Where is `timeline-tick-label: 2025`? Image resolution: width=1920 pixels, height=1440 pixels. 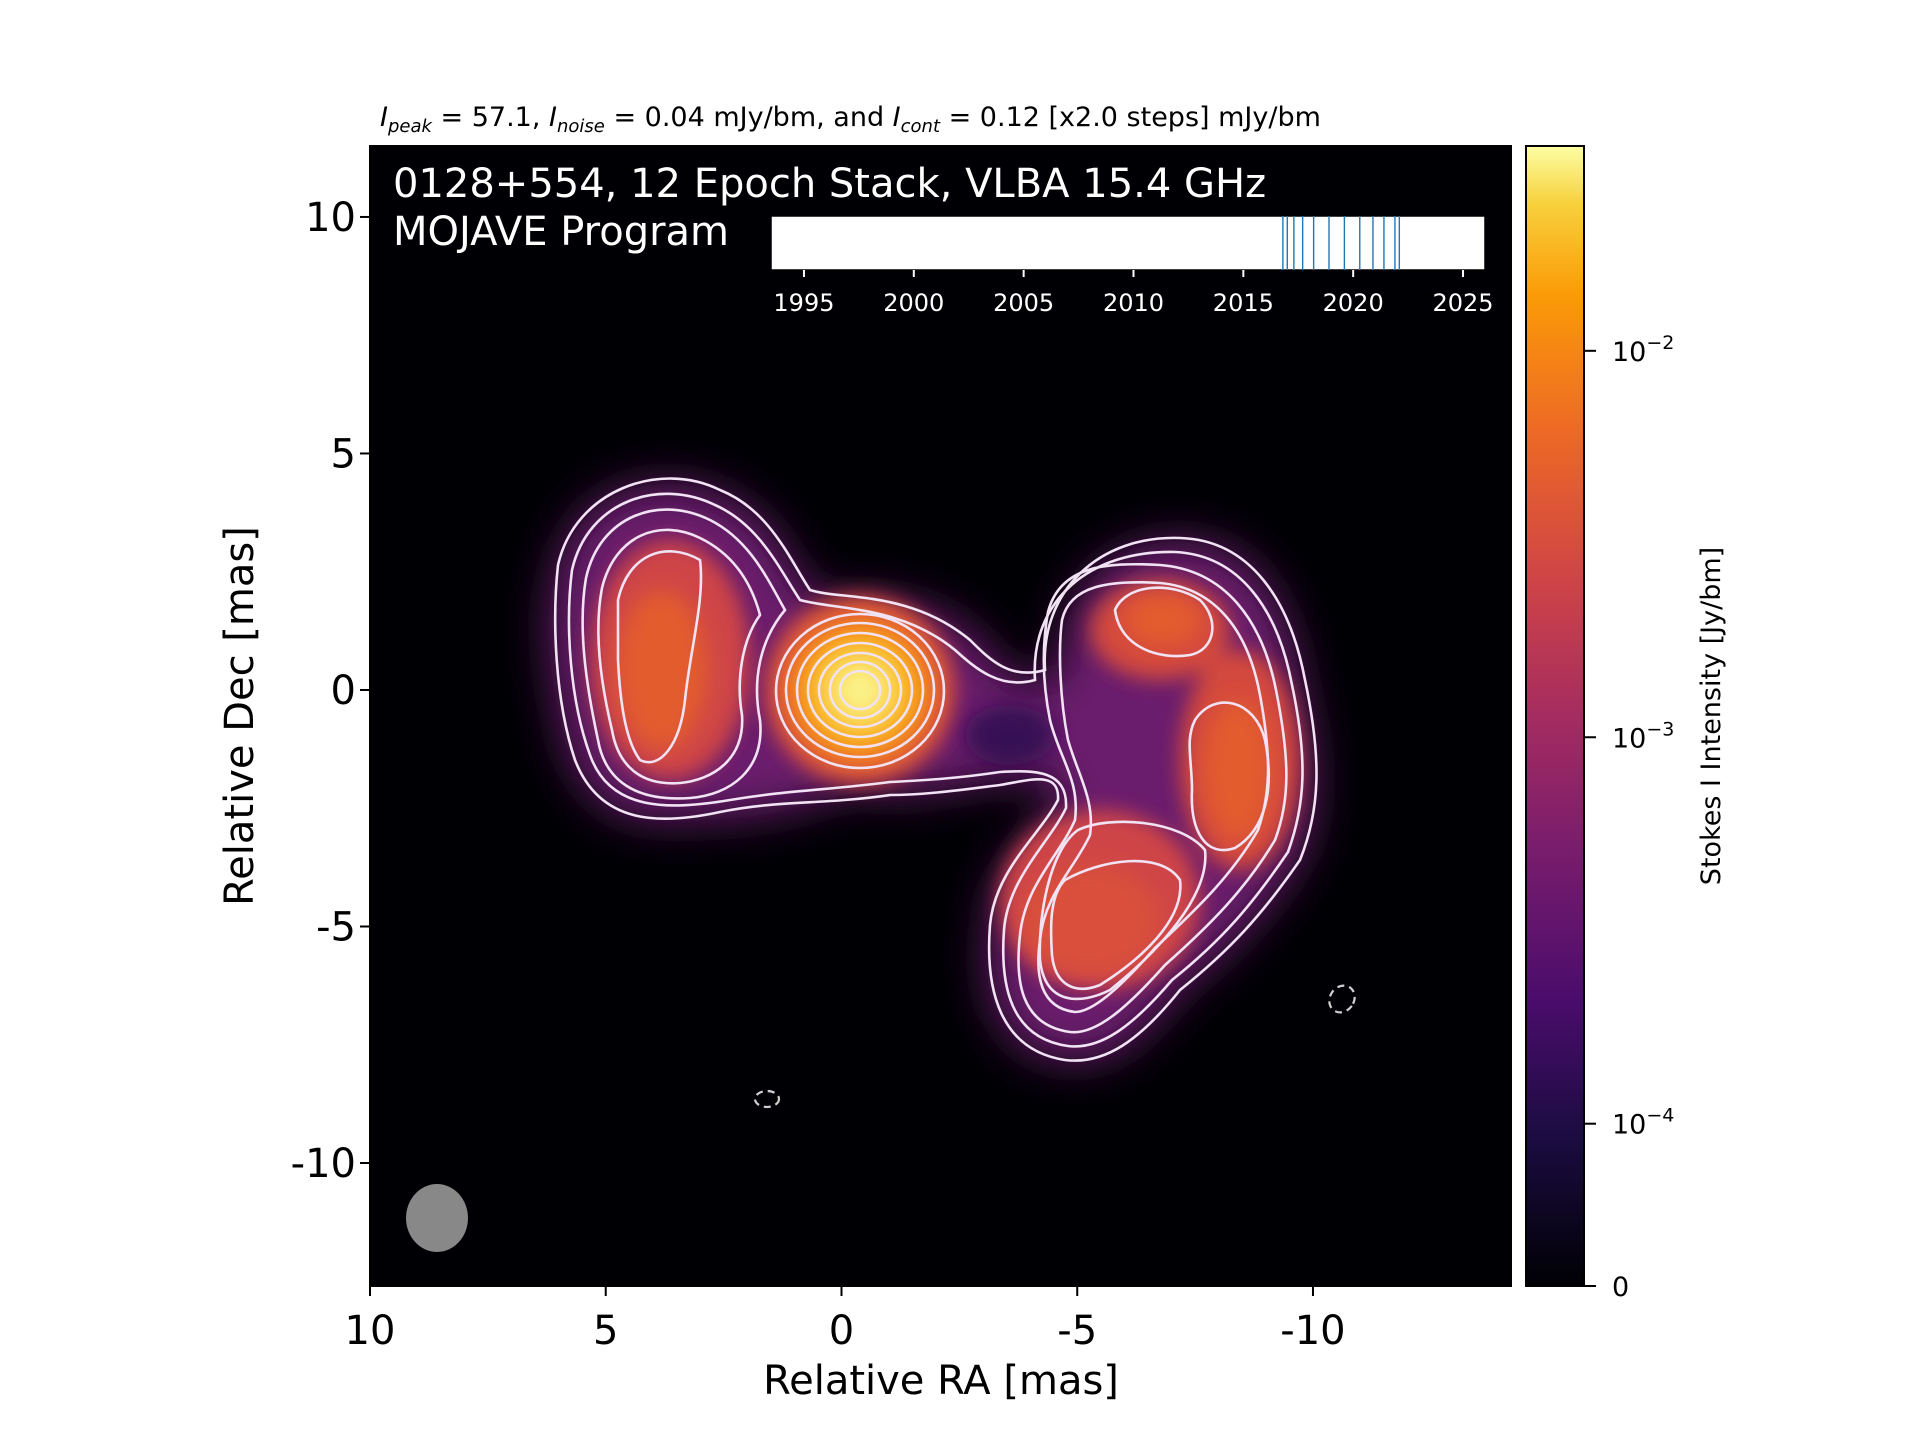 timeline-tick-label: 2025 is located at coordinates (1462, 303).